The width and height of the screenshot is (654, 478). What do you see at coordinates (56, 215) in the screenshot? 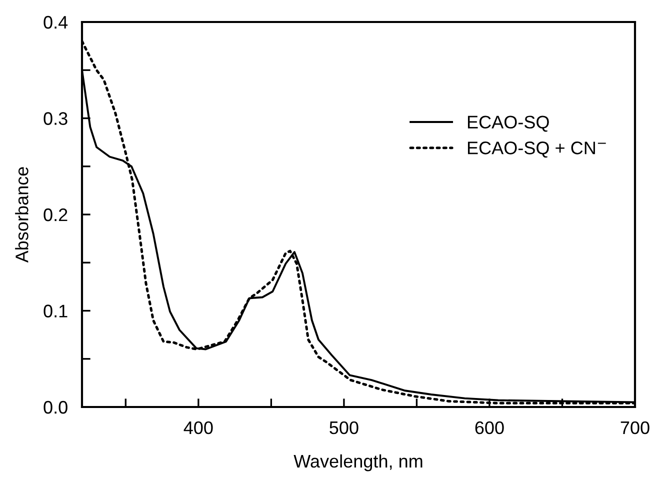
I see `y-tick-label: 0.2` at bounding box center [56, 215].